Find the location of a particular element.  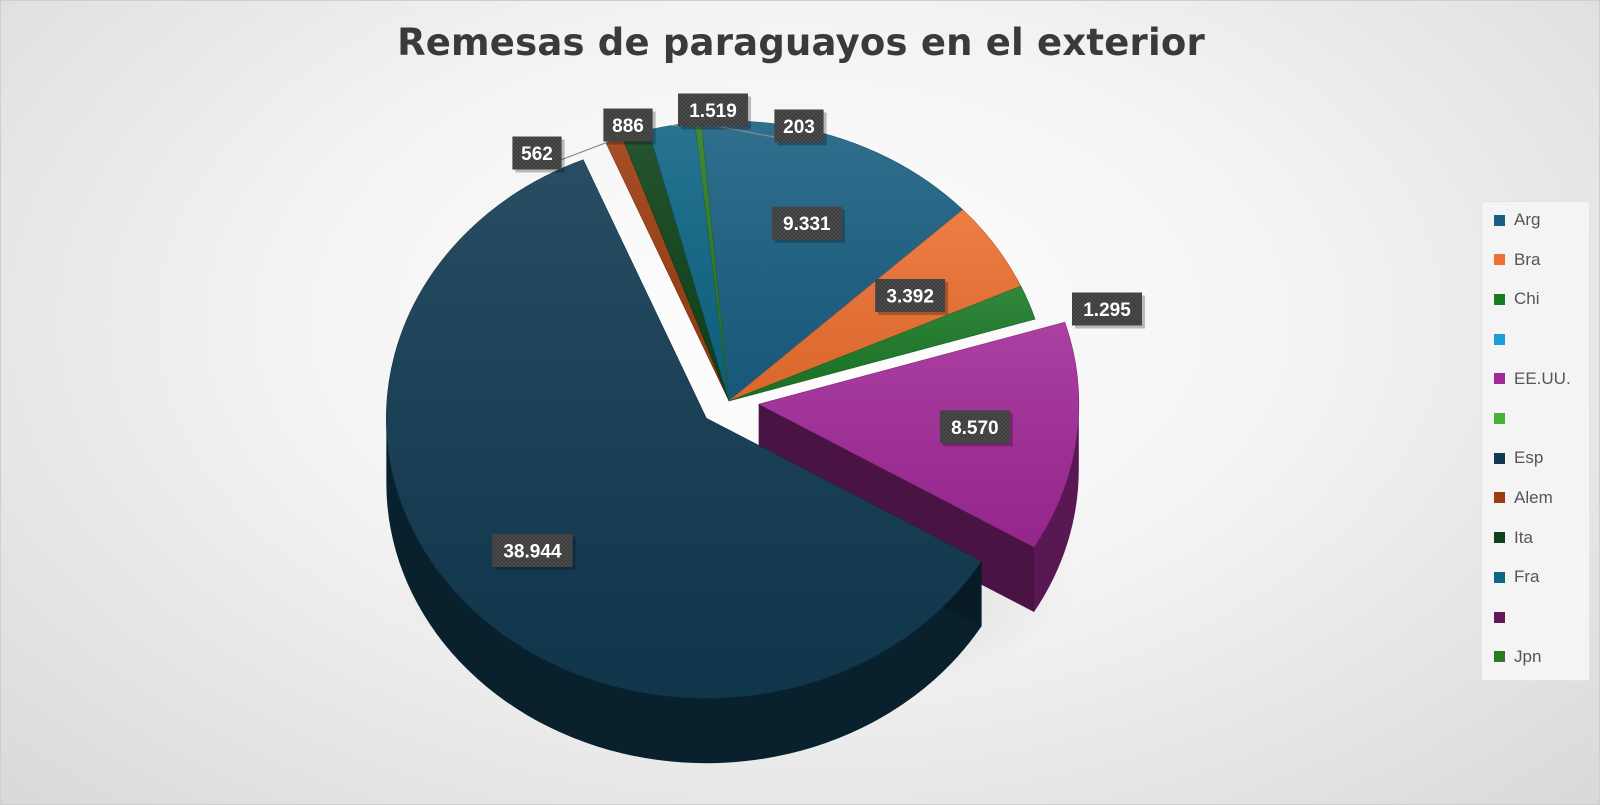

legend-label: Ita is located at coordinates (1523, 537).